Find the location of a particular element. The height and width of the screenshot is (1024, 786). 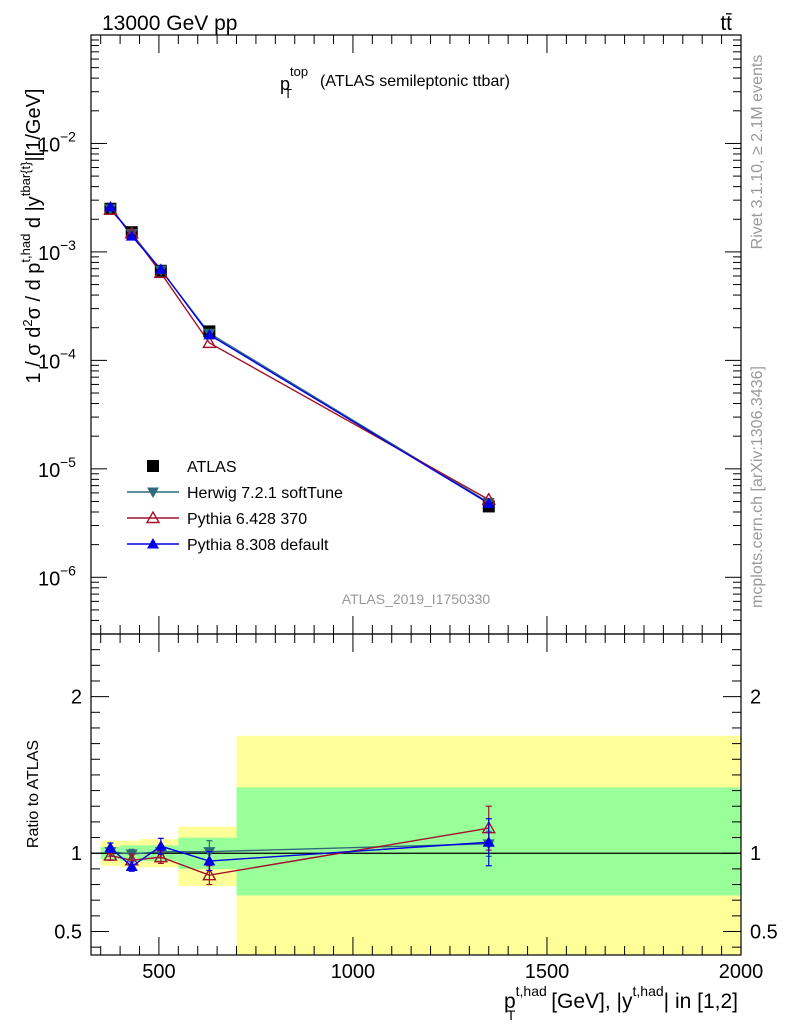

main-title-sup: top is located at coordinates (299, 71).